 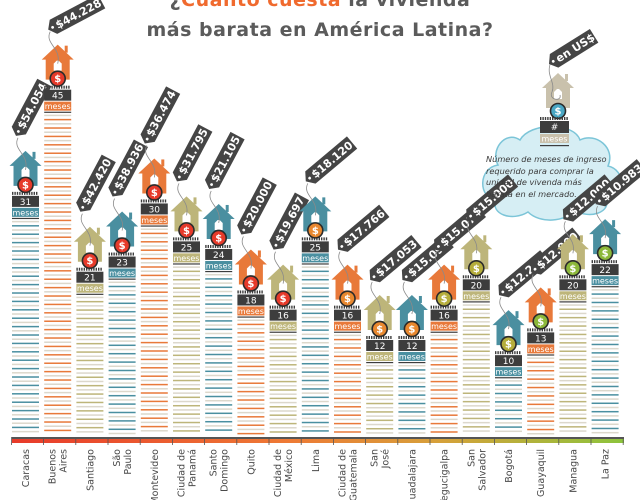 What do you see at coordinates (411, 347) in the screenshot?
I see `months-count: 12` at bounding box center [411, 347].